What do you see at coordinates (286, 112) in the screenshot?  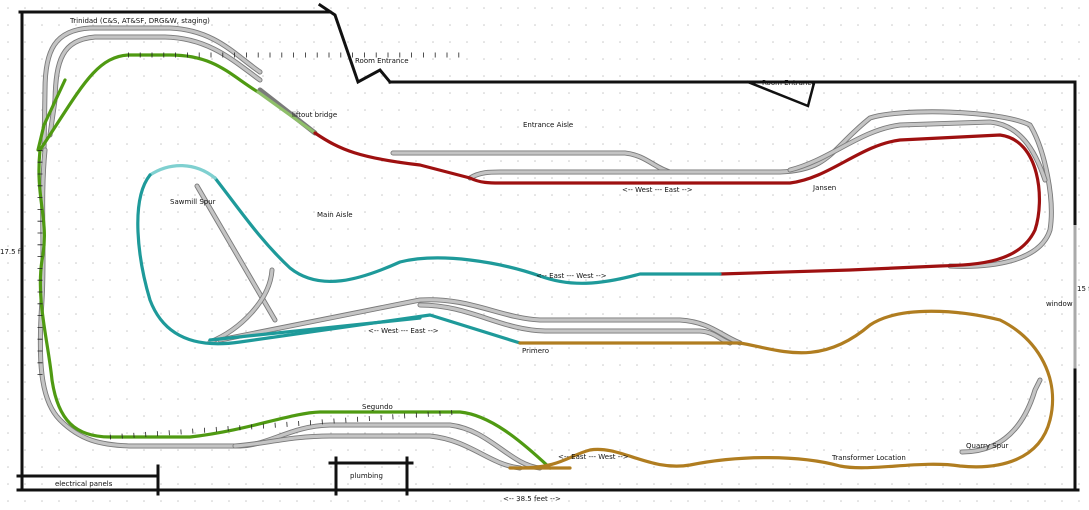 I see `liftout-bridge` at bounding box center [286, 112].